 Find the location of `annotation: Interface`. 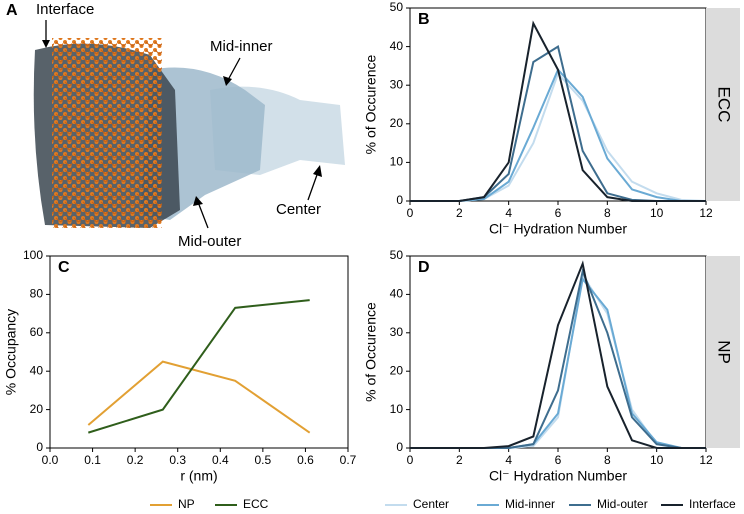

annotation: Interface is located at coordinates (65, 9).